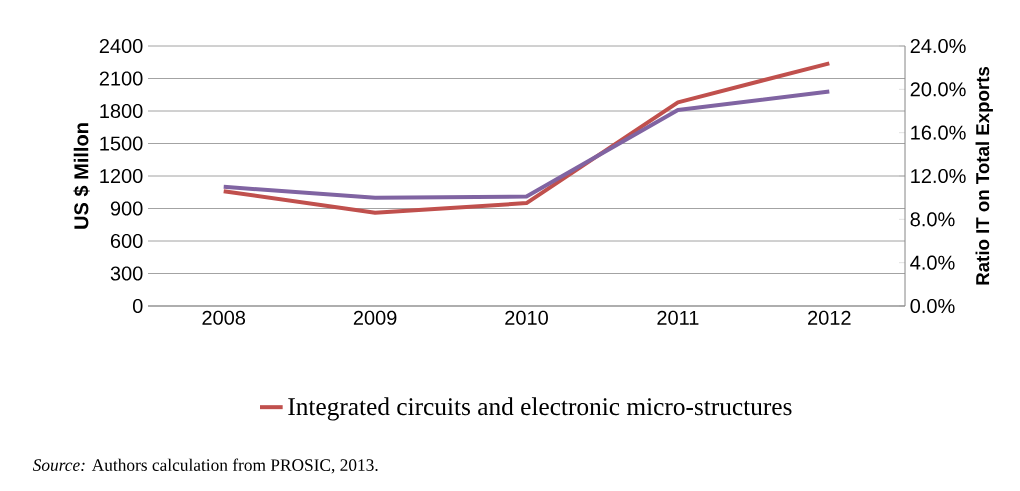 The width and height of the screenshot is (1020, 491). Describe the element at coordinates (137, 306) in the screenshot. I see `y-tick-label: 0` at that location.